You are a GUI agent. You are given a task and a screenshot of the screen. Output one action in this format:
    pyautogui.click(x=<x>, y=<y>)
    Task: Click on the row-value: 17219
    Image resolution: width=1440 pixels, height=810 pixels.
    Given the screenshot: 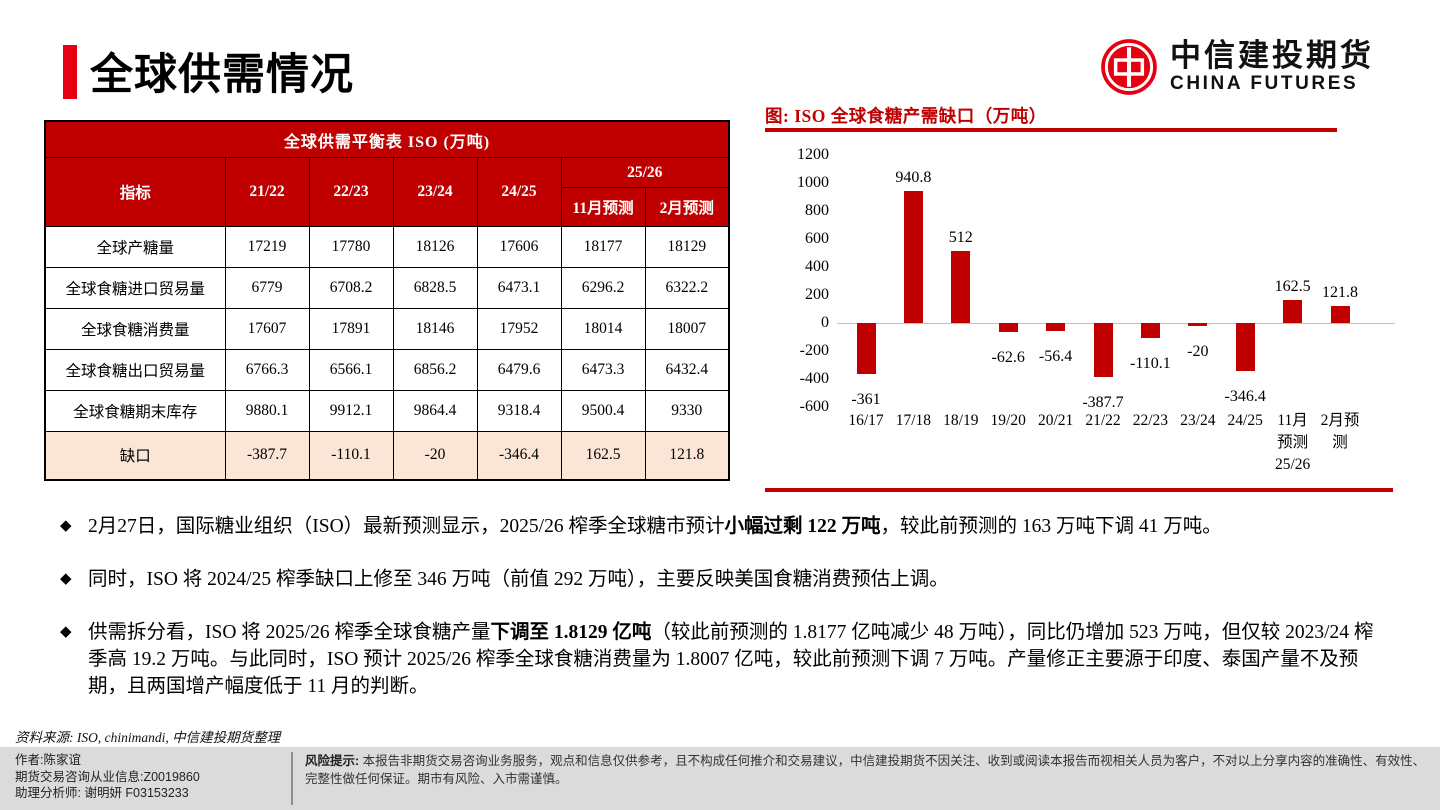 What is the action you would take?
    pyautogui.click(x=267, y=247)
    